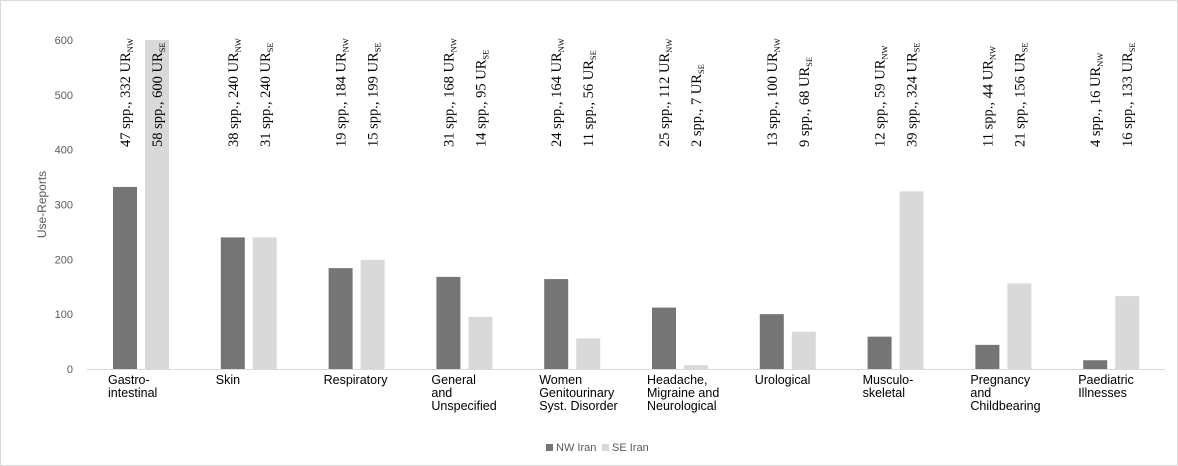 This screenshot has width=1178, height=466. Describe the element at coordinates (578, 406) in the screenshot. I see `category-label-4-2: Syst. Disorder` at that location.